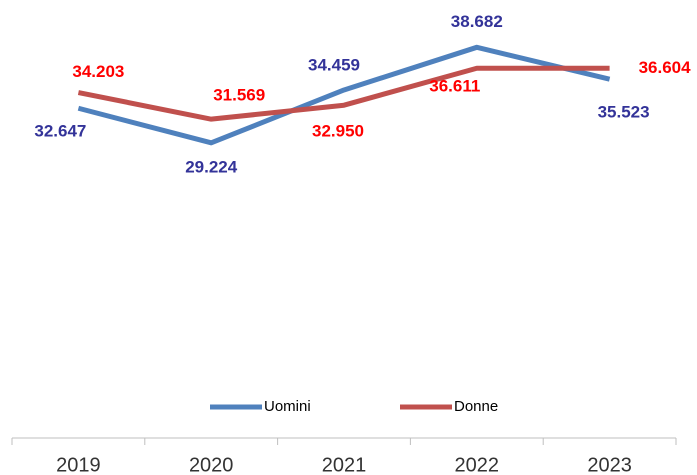  Describe the element at coordinates (98, 71) in the screenshot. I see `data-label: 34.203` at that location.